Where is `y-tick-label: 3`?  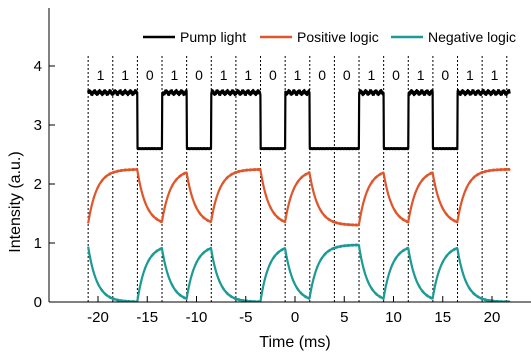
y-tick-label: 3 is located at coordinates (38, 125).